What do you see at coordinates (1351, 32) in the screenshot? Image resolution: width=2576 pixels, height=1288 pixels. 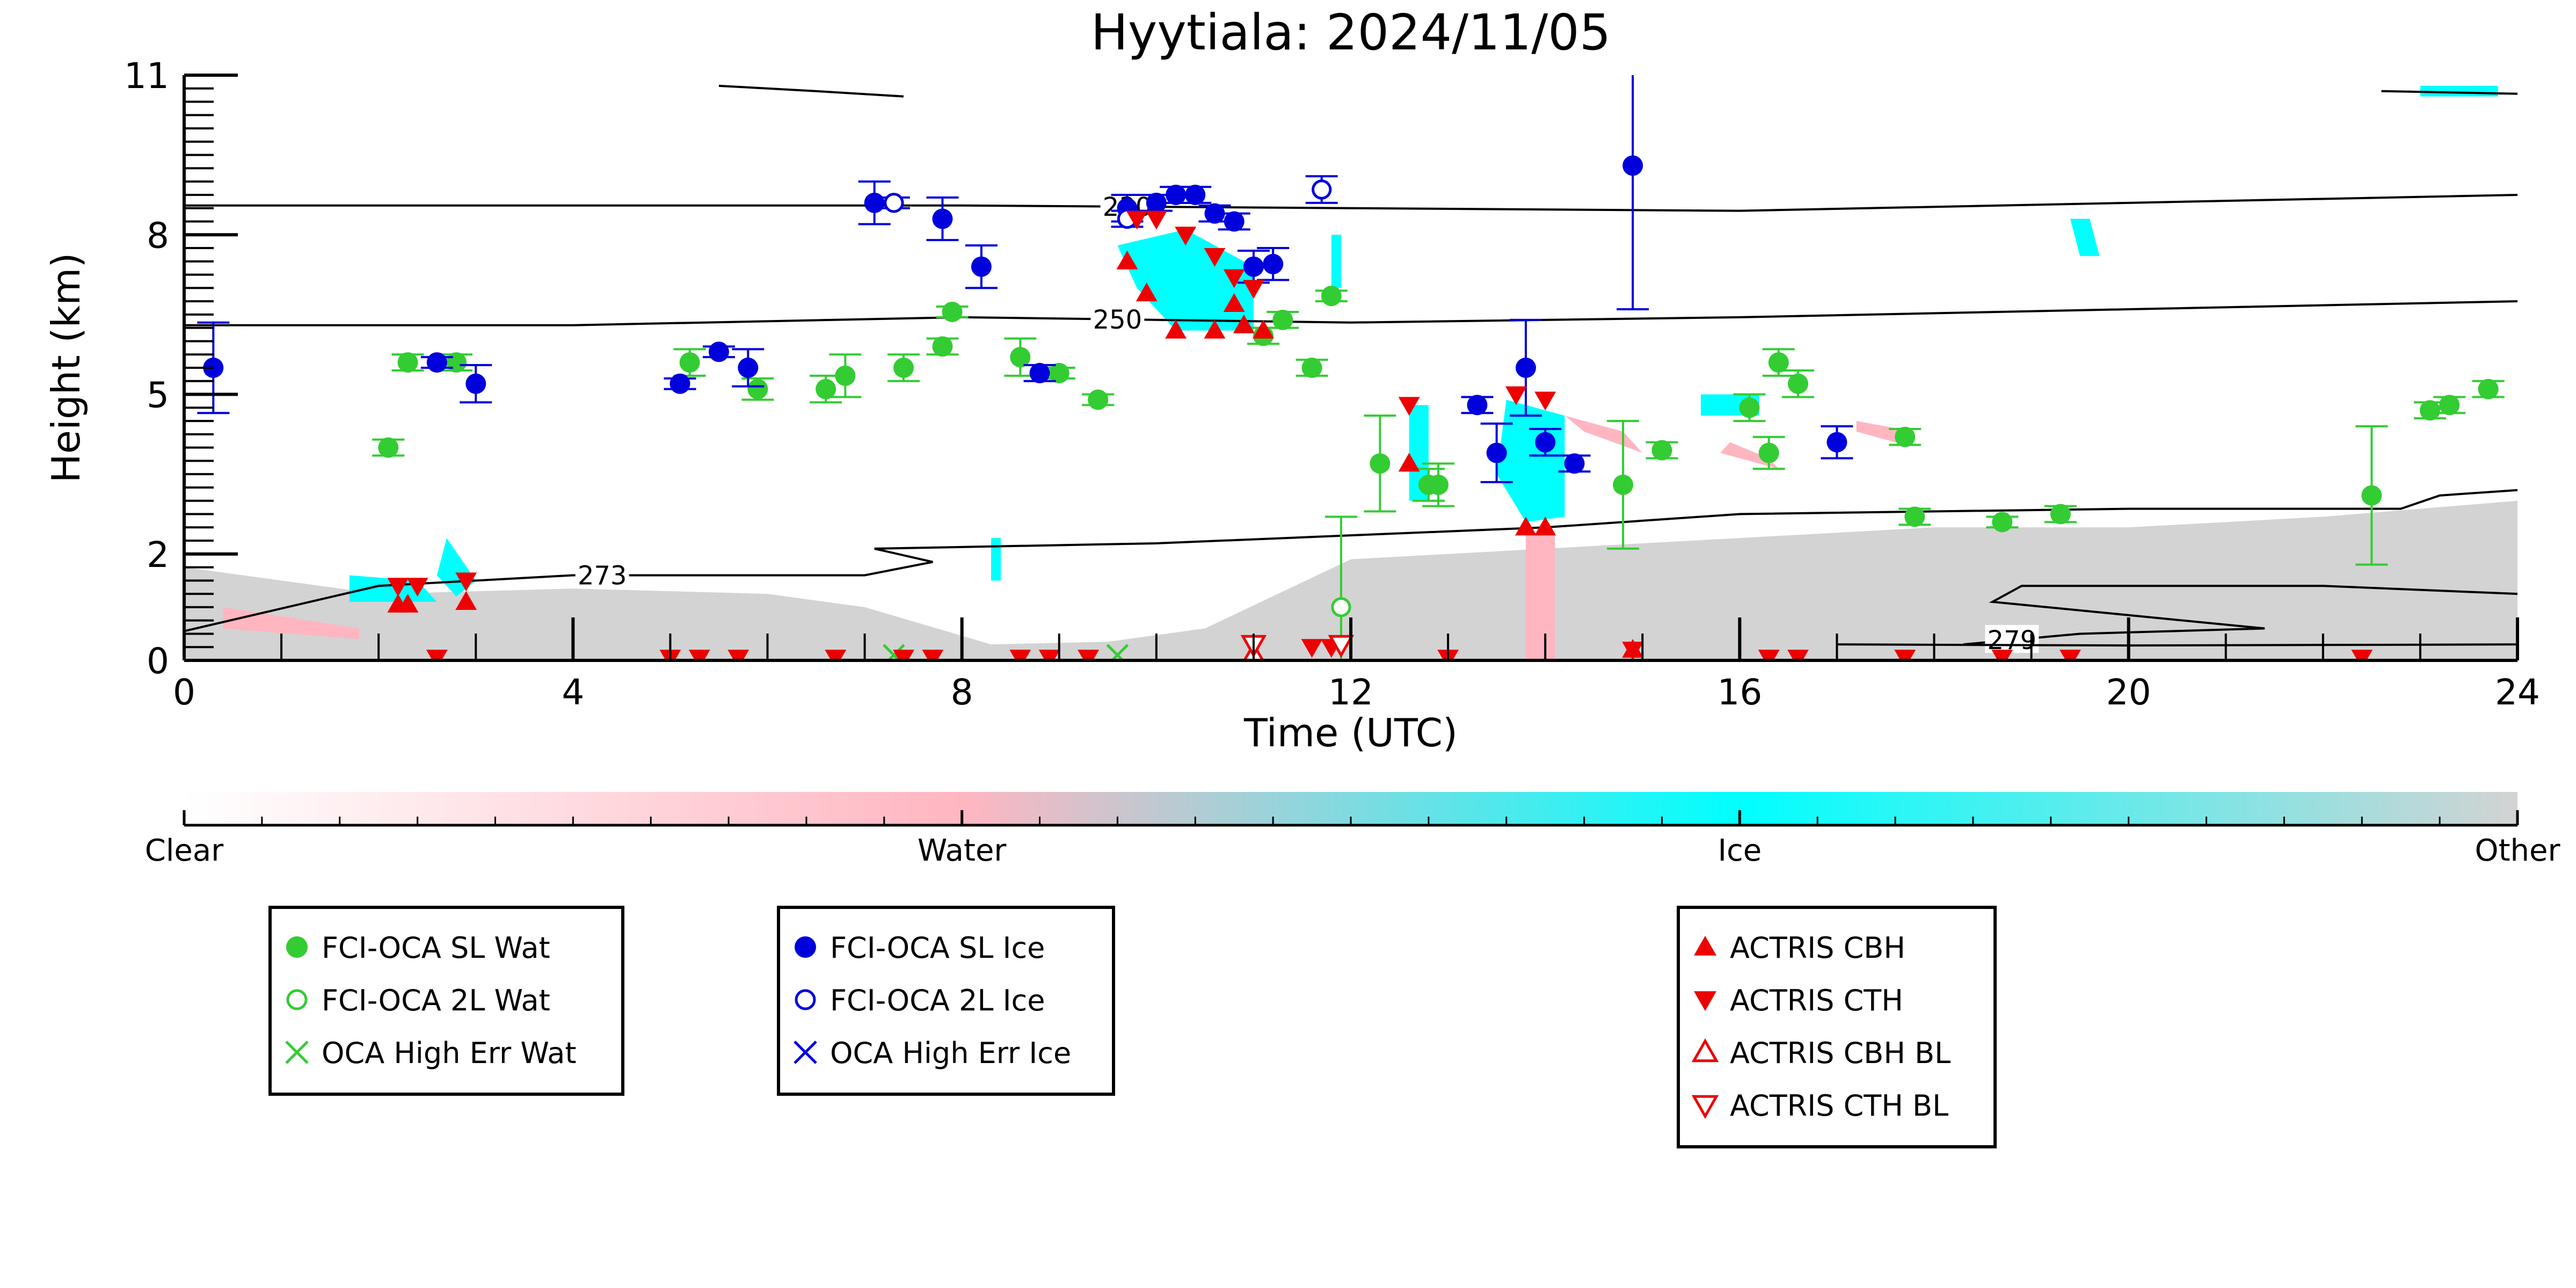 I see `chart-title: Hyytiala: 2024/11/05` at bounding box center [1351, 32].